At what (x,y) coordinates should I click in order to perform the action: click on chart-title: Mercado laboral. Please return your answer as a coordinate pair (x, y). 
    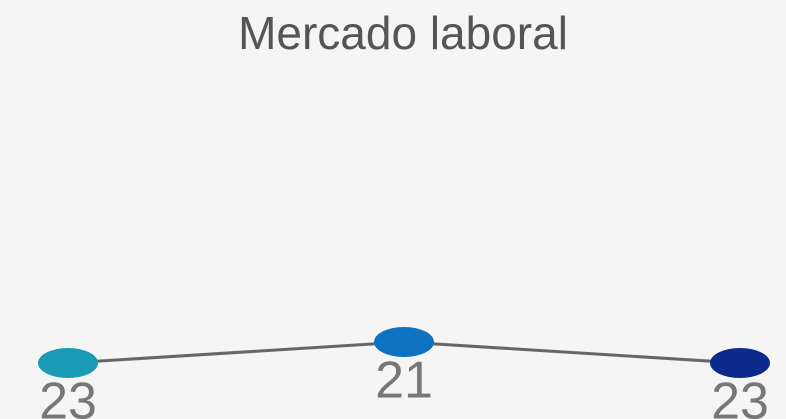
    Looking at the image, I should click on (403, 33).